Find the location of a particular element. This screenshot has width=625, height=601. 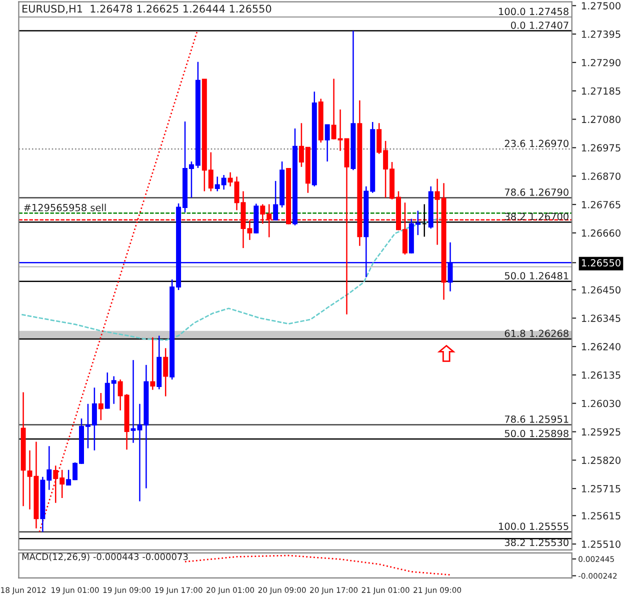

line-series is located at coordinates (231, 279).